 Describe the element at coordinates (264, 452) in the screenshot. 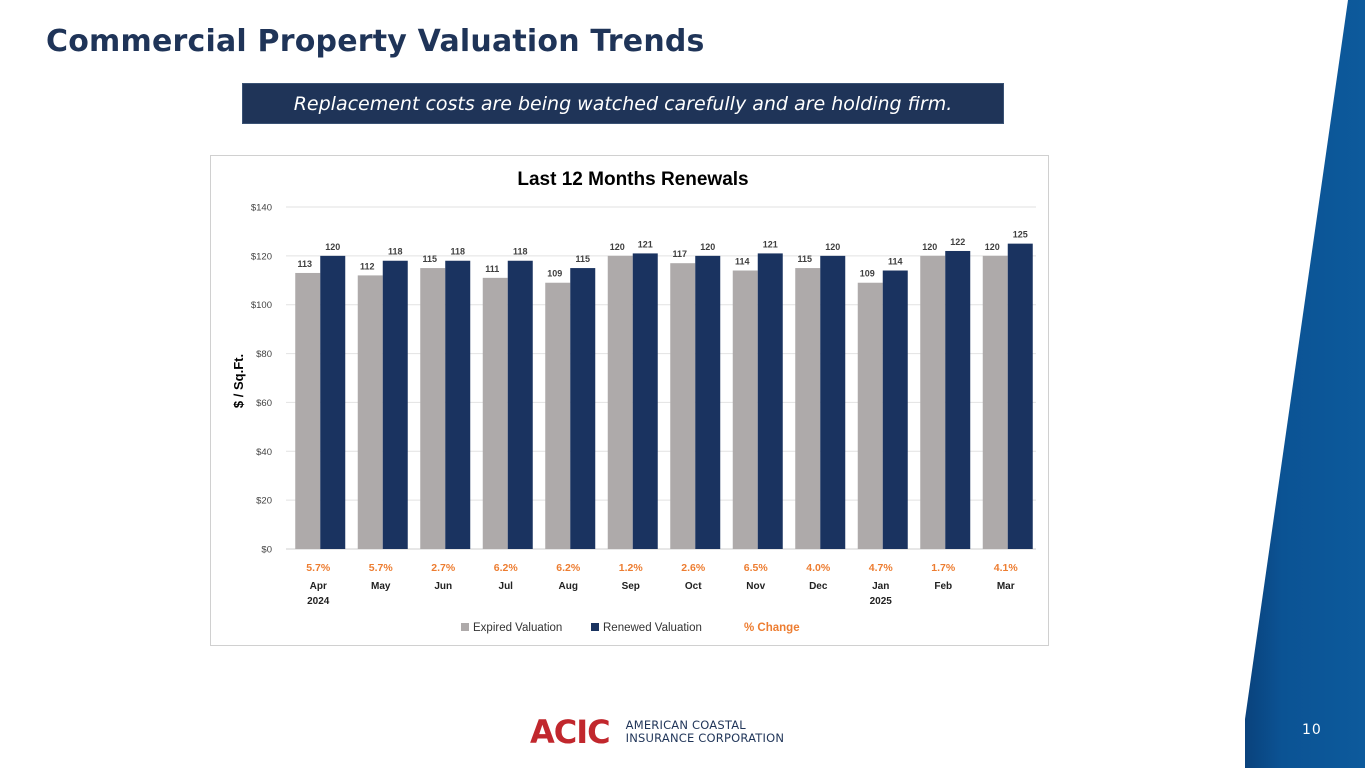

I see `y-tick-label: $40` at that location.